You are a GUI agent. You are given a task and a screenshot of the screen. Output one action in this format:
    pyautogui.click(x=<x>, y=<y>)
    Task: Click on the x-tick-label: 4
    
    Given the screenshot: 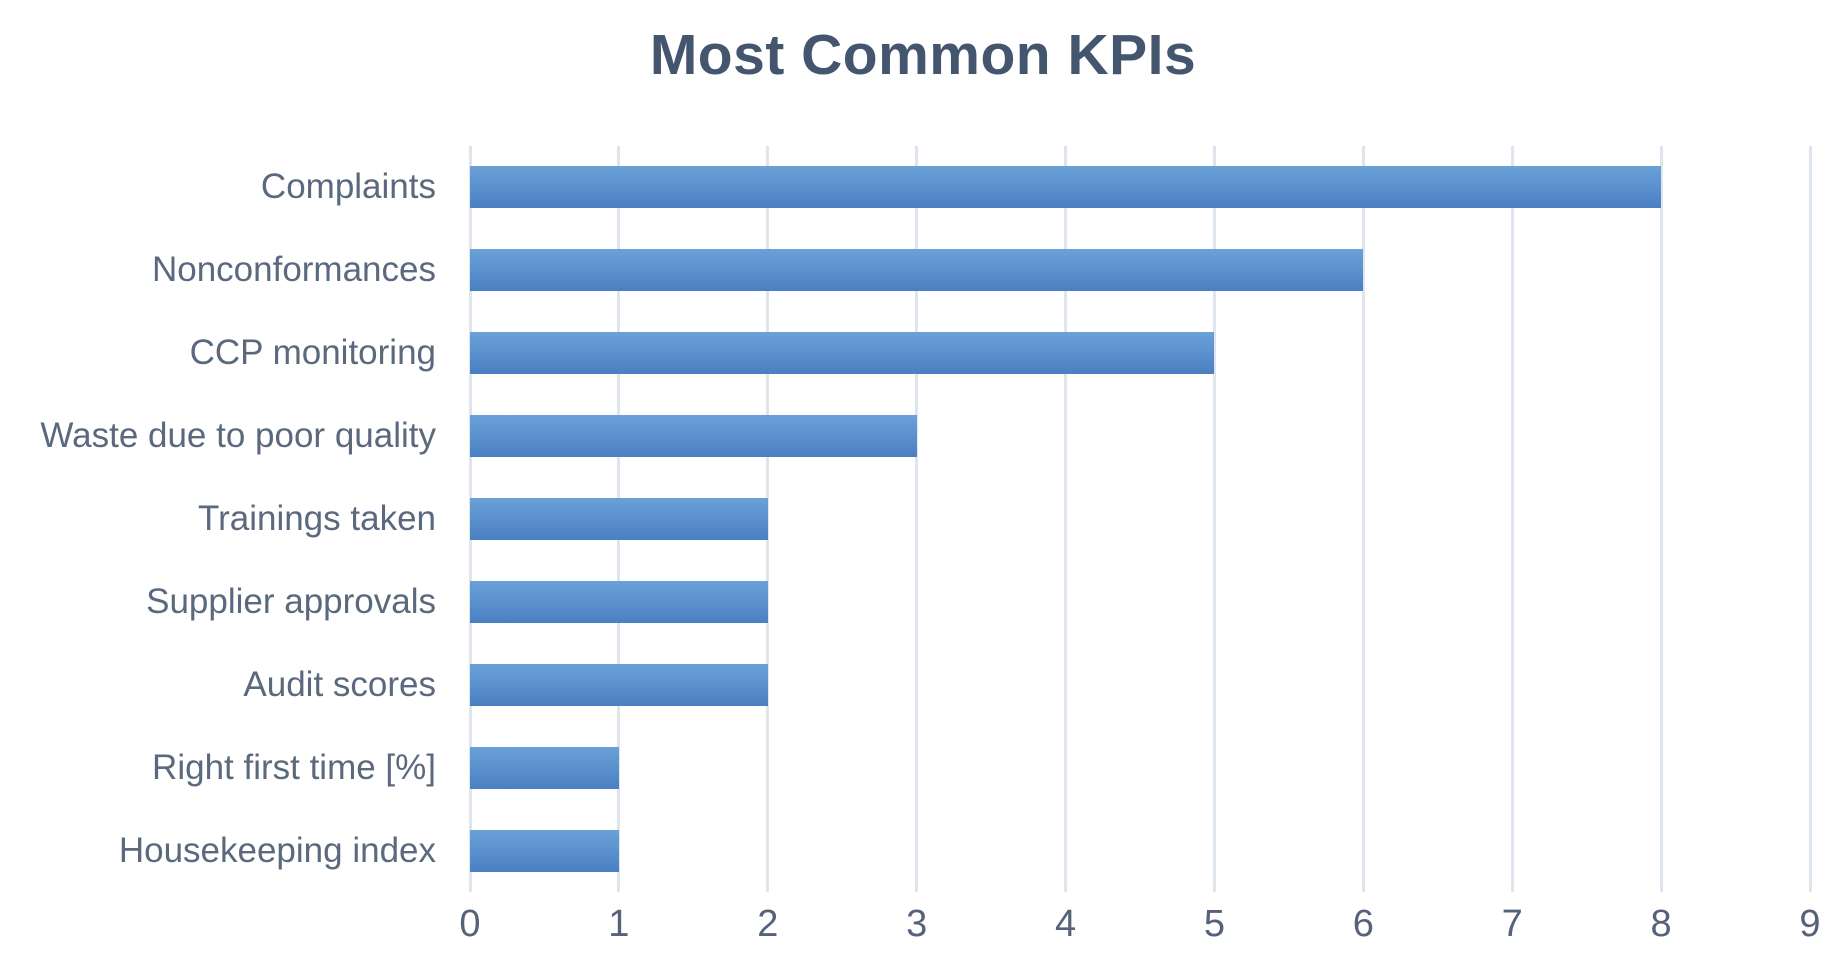 What is the action you would take?
    pyautogui.click(x=1065, y=924)
    